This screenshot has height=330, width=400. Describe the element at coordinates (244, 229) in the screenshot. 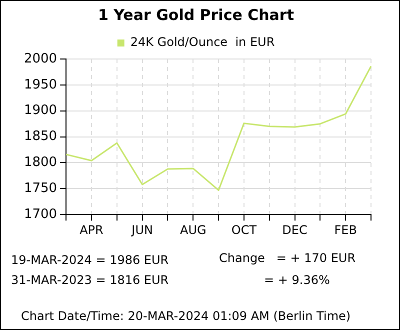

I see `x-tick-label: OCT` at that location.